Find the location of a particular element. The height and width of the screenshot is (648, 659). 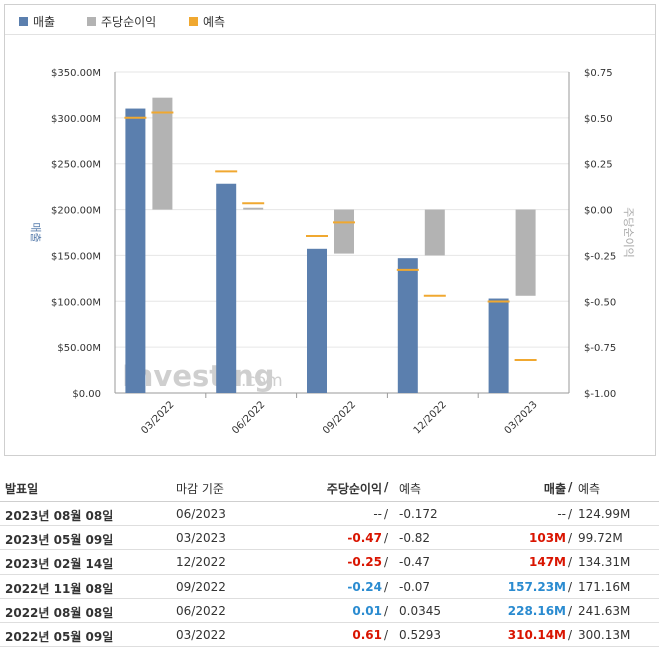

watermark-suffix: .com is located at coordinates (262, 381).